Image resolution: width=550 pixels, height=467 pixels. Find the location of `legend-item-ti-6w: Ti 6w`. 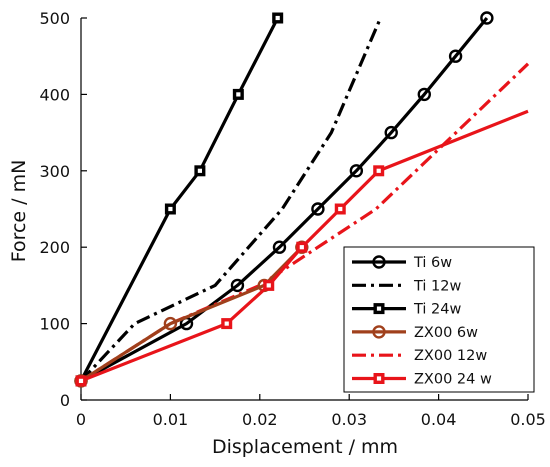

legend-item-ti-6w: Ti 6w is located at coordinates (402, 263).